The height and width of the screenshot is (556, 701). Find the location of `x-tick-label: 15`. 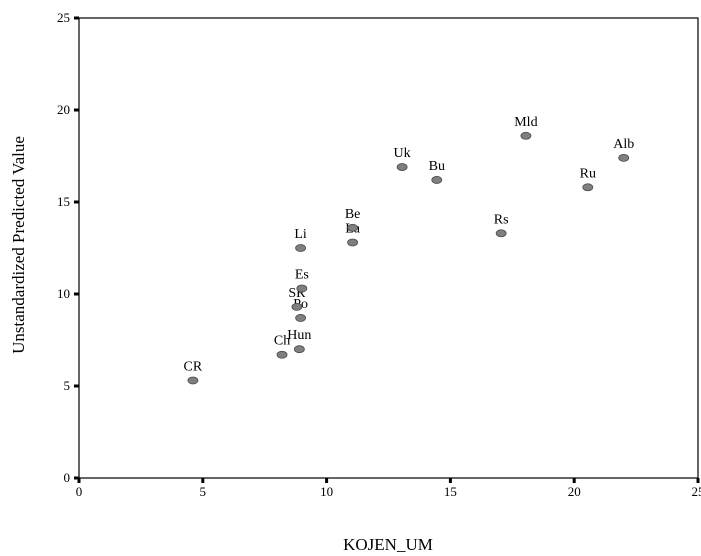

x-tick-label: 15 is located at coordinates (450, 491).